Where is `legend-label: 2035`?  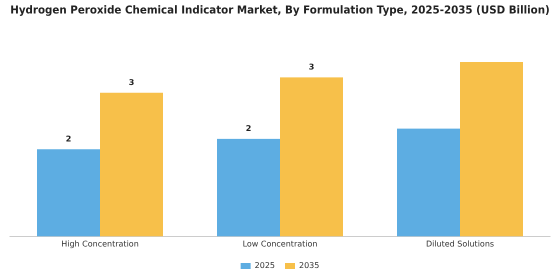 legend-label: 2035 is located at coordinates (309, 265).